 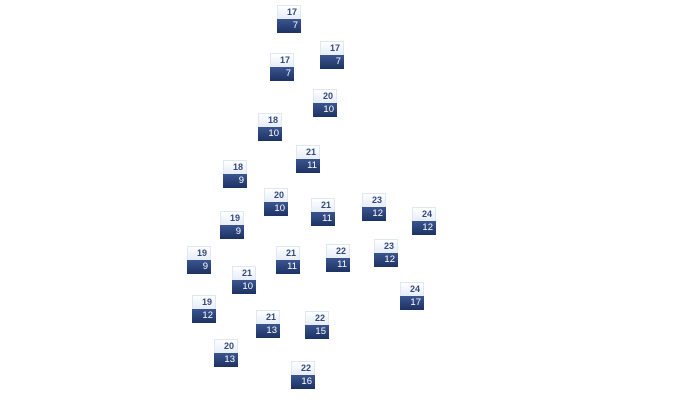 I want to click on forecast-marker: 18 10, so click(x=270, y=127).